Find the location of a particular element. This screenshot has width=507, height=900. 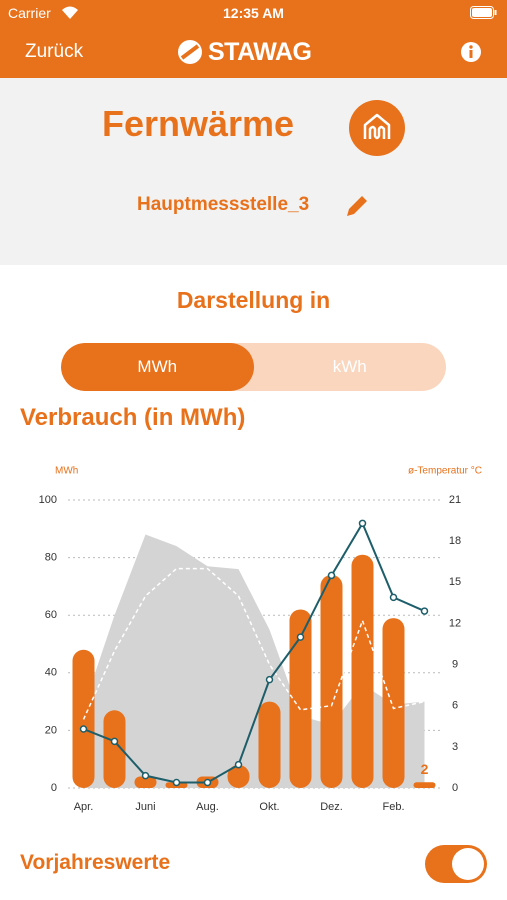

battery-icon is located at coordinates (483, 12).